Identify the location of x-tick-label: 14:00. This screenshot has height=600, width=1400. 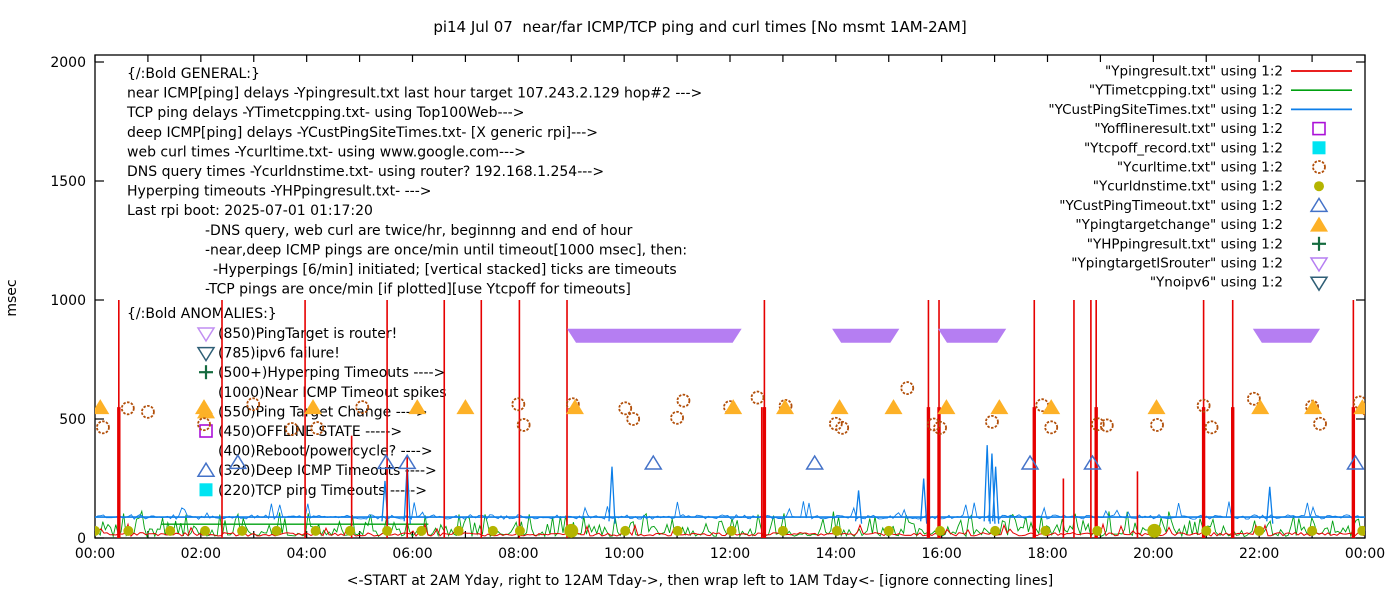
(836, 554).